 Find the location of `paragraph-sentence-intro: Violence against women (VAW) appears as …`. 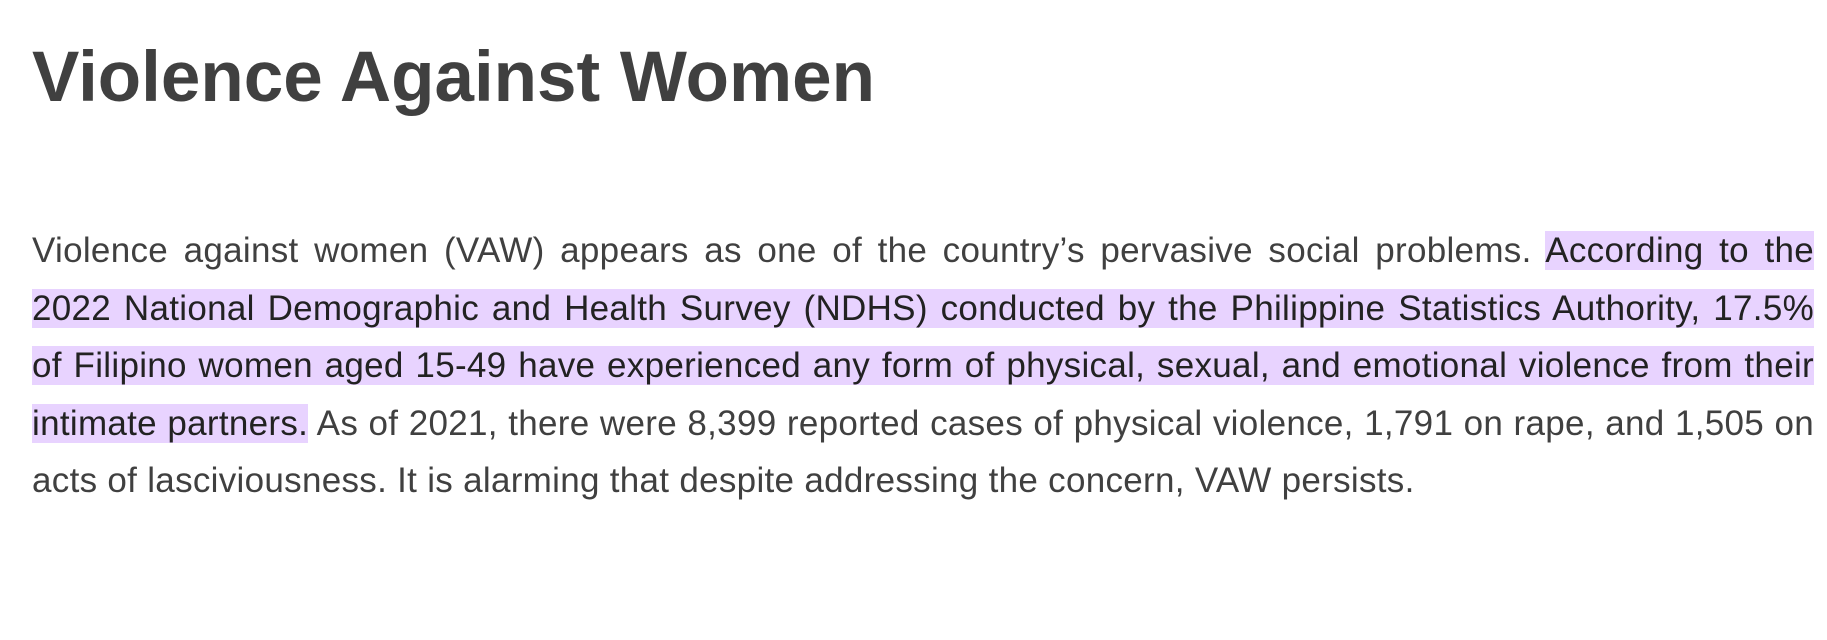

paragraph-sentence-intro: Violence against women (VAW) appears as … is located at coordinates (789, 250).